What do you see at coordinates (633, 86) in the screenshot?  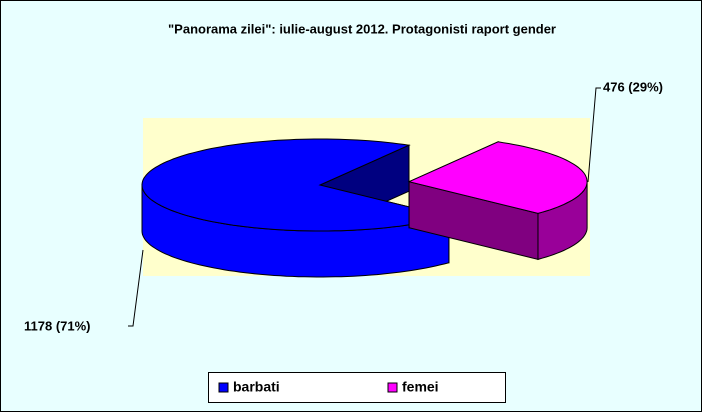 I see `data-label: 476 (29%)` at bounding box center [633, 86].